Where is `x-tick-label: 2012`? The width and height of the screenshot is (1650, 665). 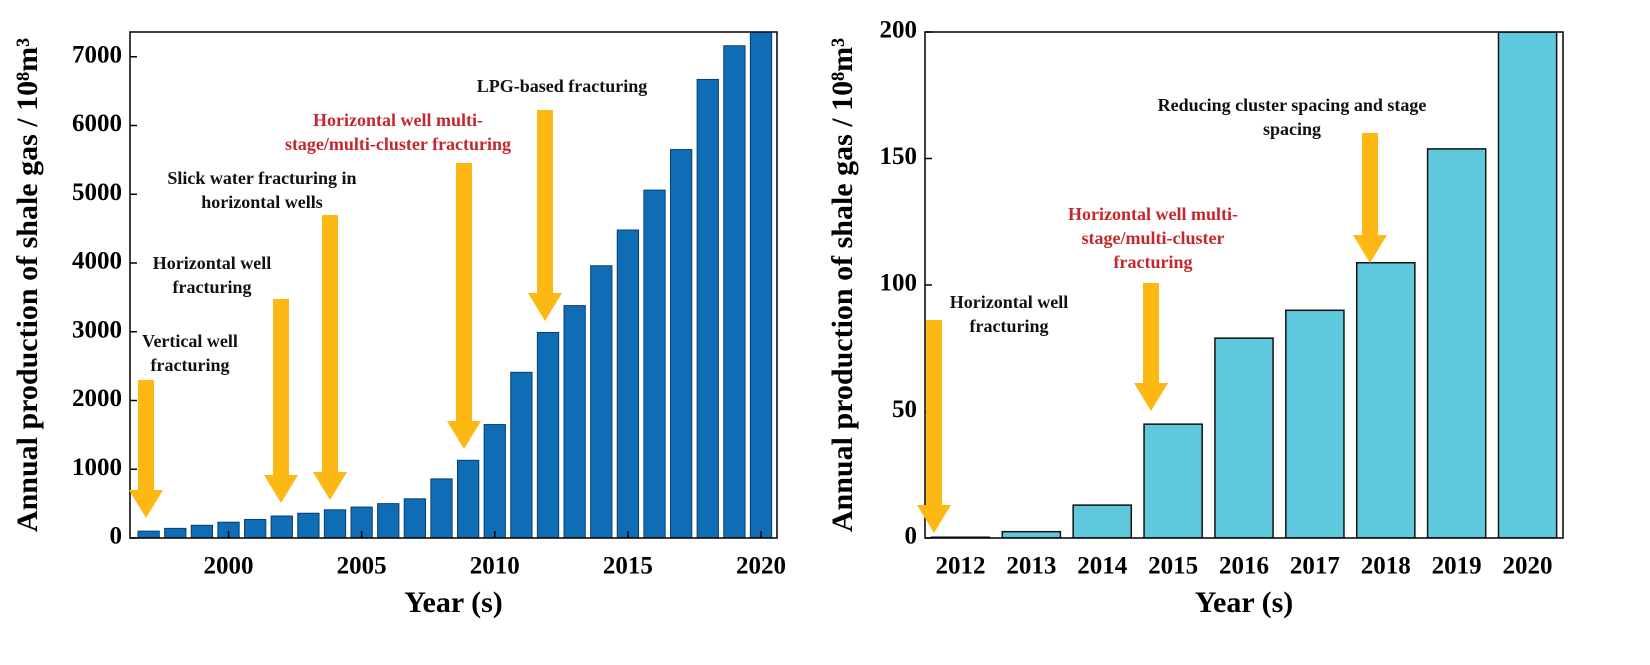
x-tick-label: 2012 is located at coordinates (960, 566).